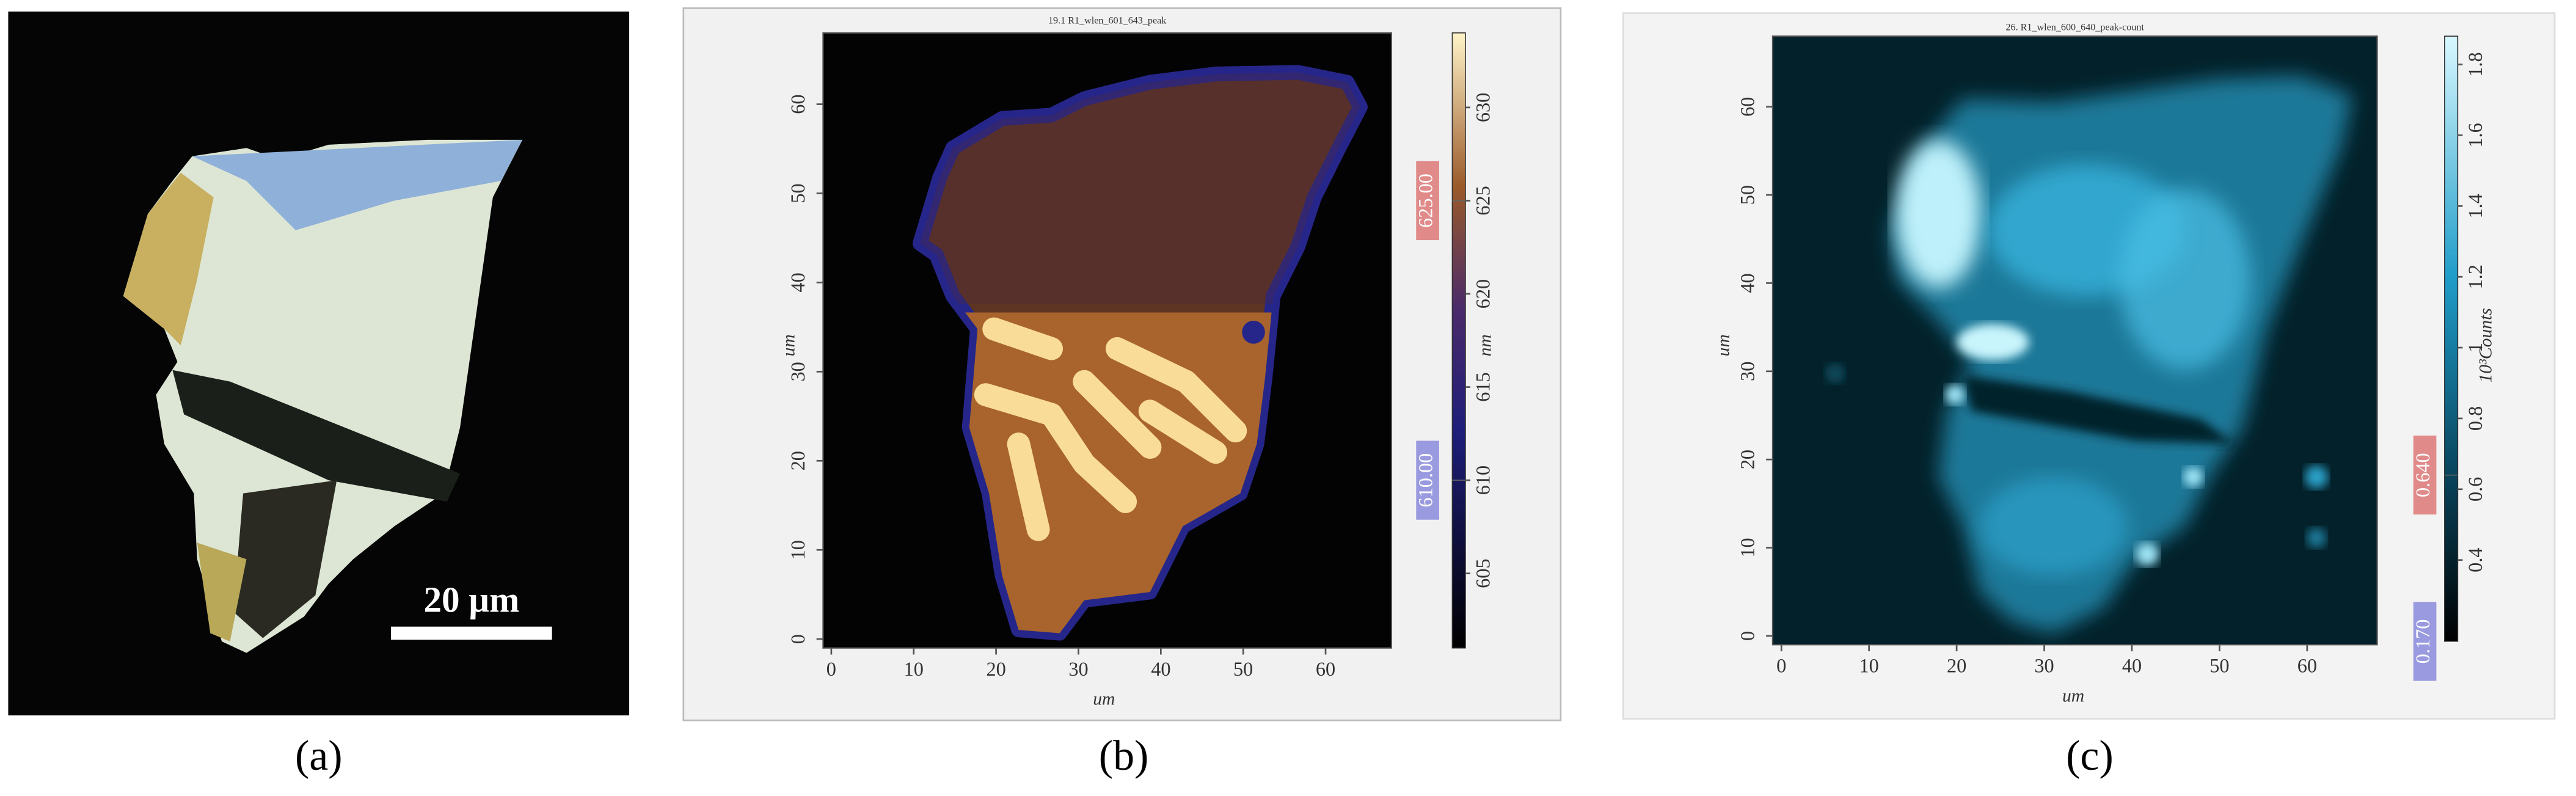 The image size is (2576, 796). What do you see at coordinates (1483, 573) in the screenshot?
I see `colorbar-tick-label: 605` at bounding box center [1483, 573].